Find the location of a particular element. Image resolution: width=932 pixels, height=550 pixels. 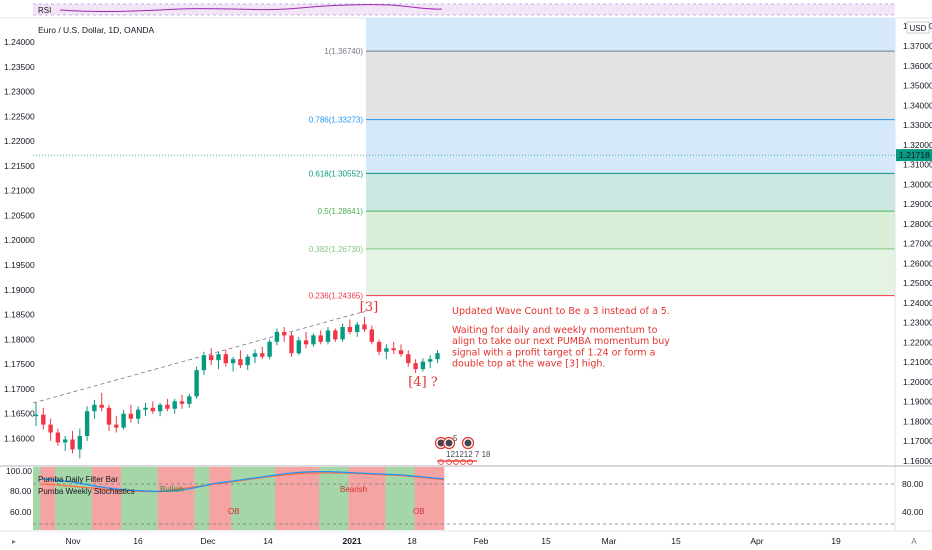

right-tick-label: 1.28000 is located at coordinates (917, 224).